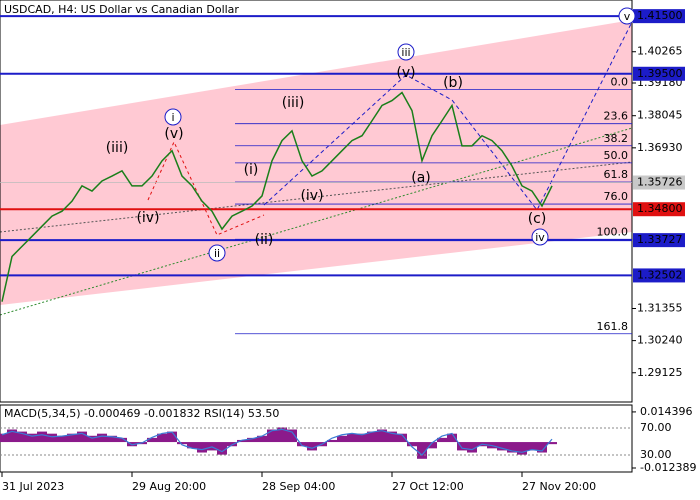  I want to click on fib-label: 100.0, so click(613, 231).